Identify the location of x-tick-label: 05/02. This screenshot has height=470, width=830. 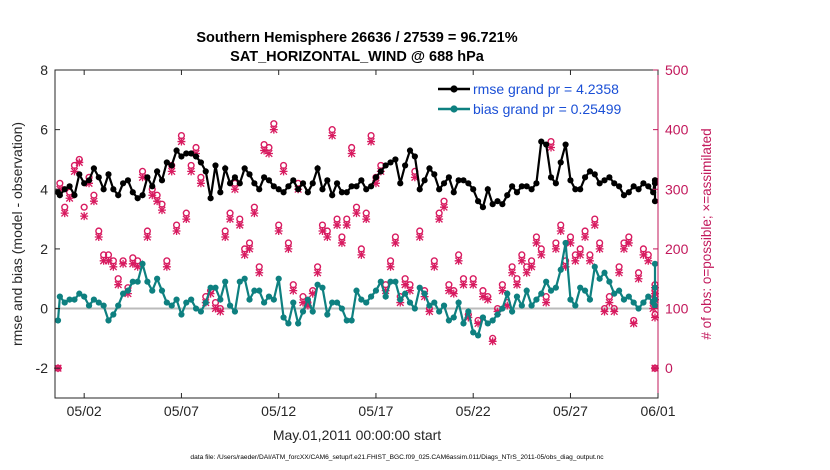
(84, 411).